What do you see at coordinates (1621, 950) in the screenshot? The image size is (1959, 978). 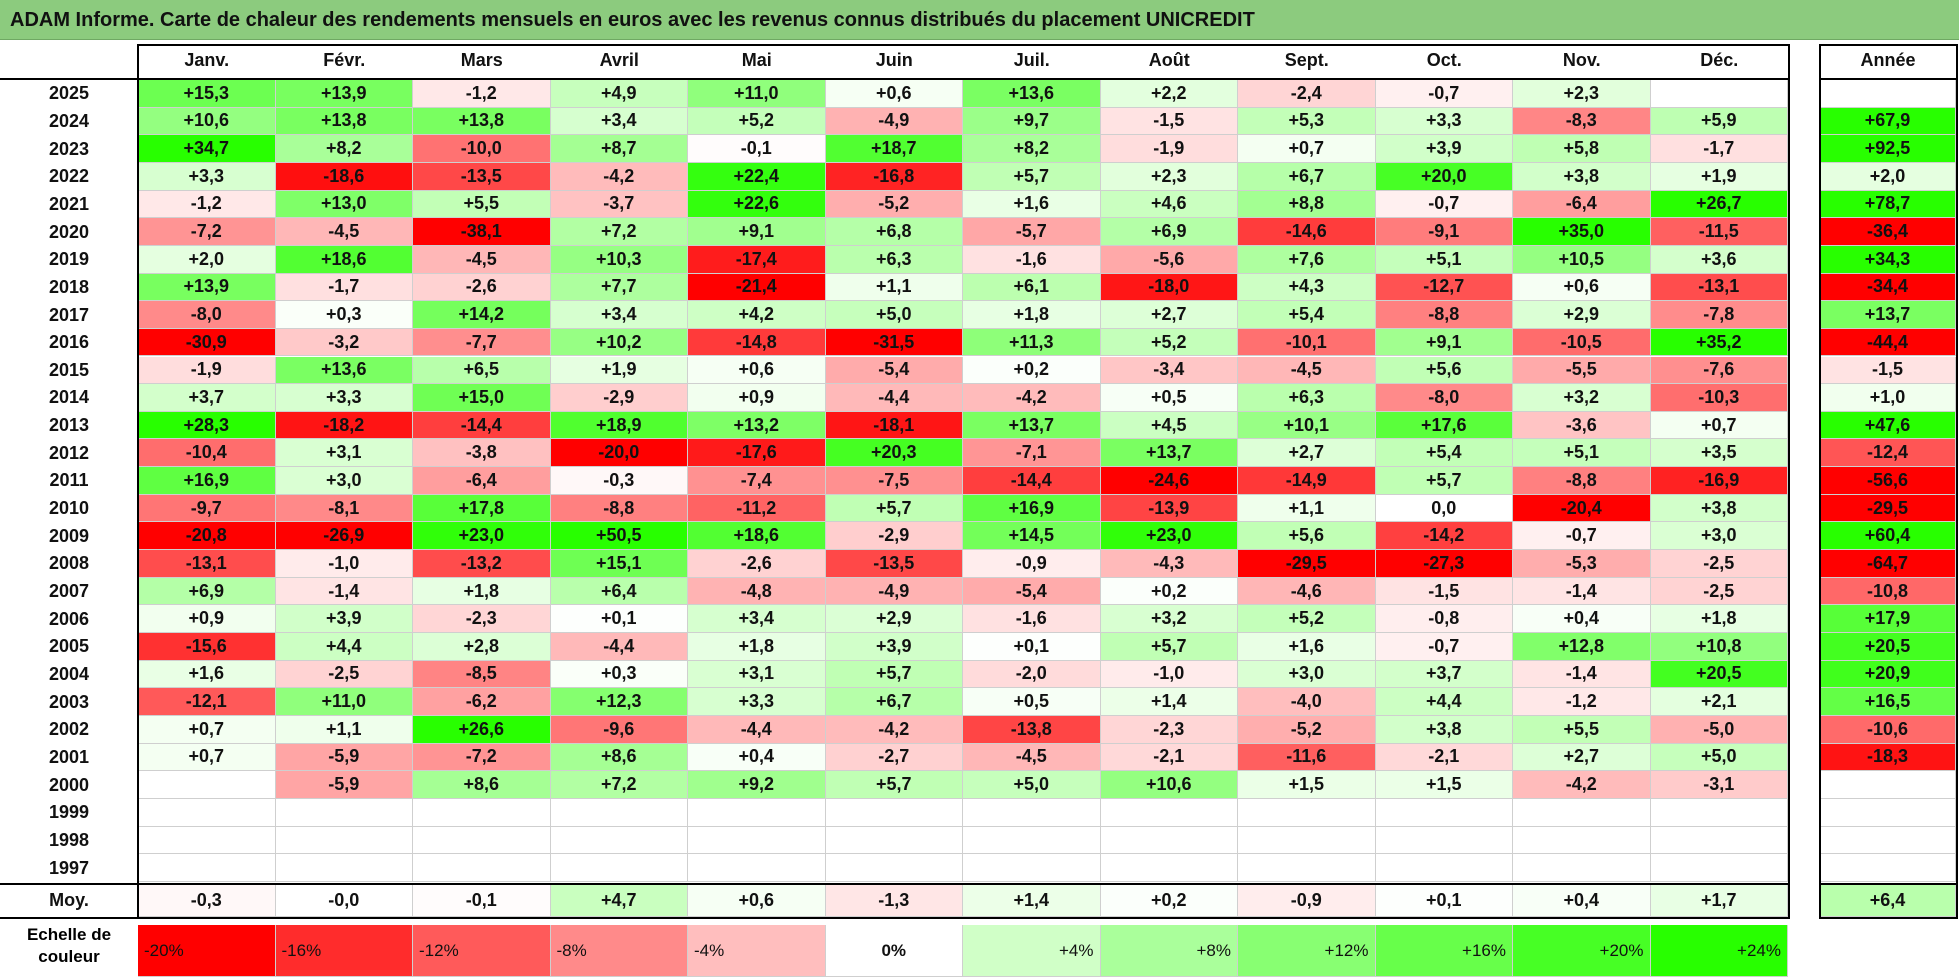 I see `color-scale-step-label: +20%` at bounding box center [1621, 950].